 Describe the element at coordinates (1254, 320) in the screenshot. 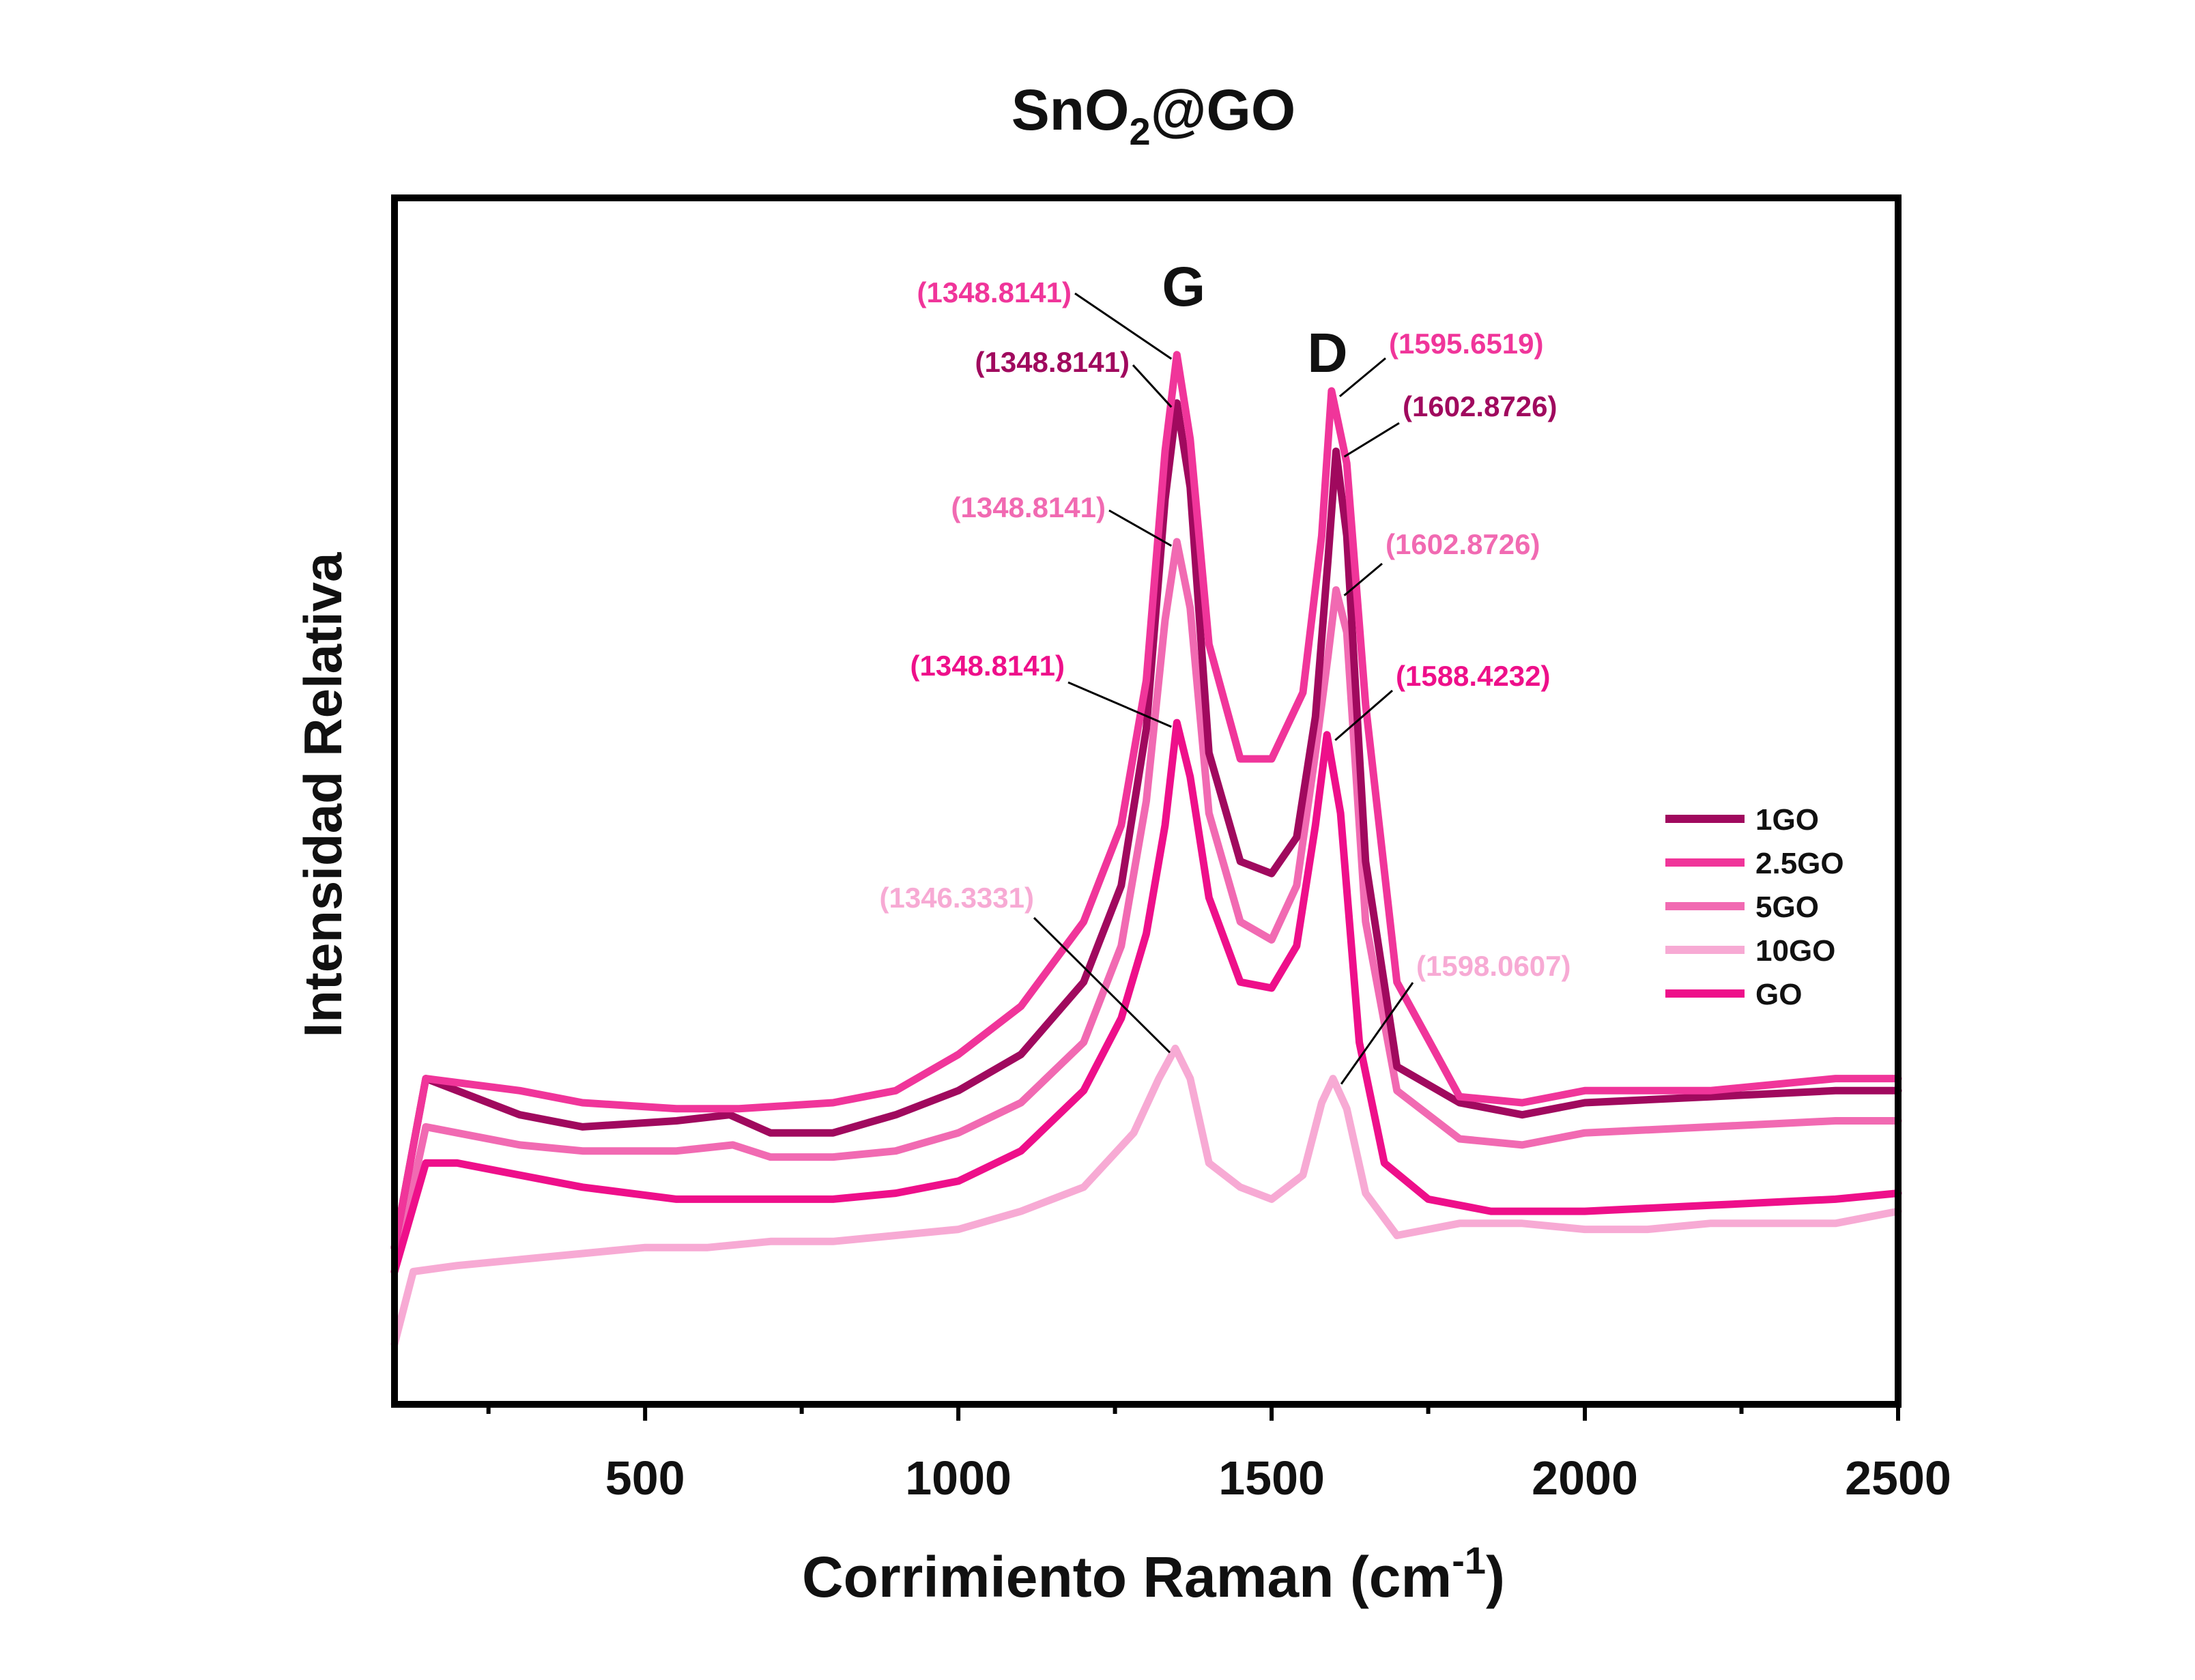

I see `peak-label-layer: GD` at that location.